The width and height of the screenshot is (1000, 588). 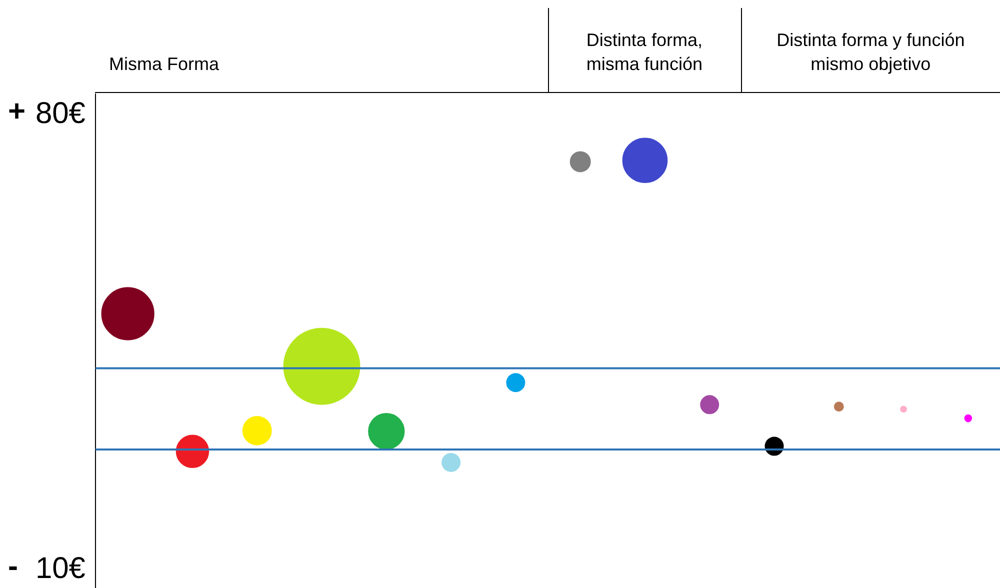 I want to click on text: Distinta forma y función mismo objetivo, so click(x=871, y=52).